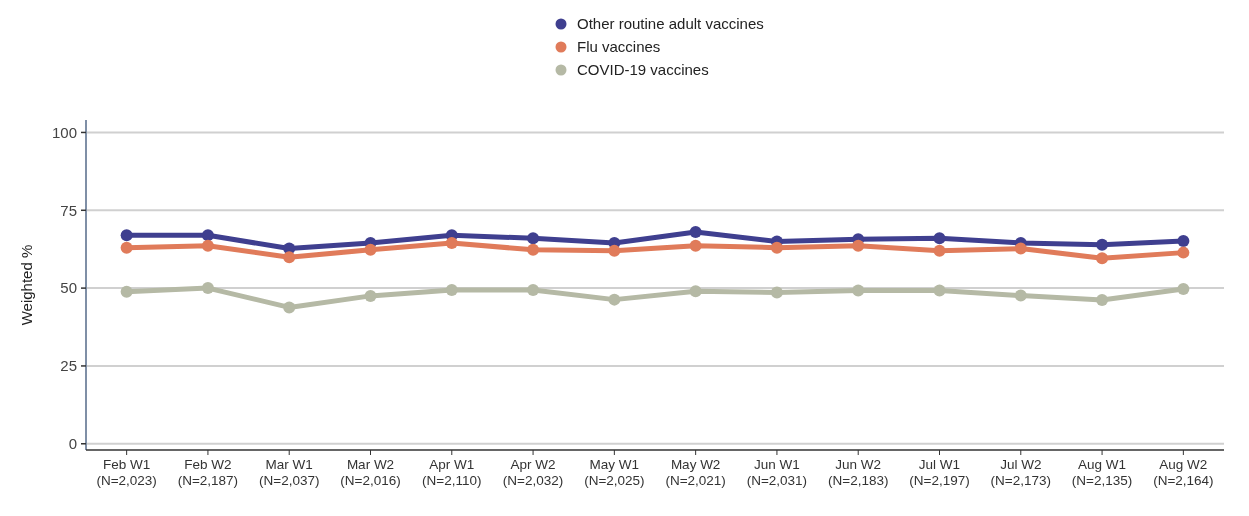  Describe the element at coordinates (670, 24) in the screenshot. I see `legend-label: Other routine adult vaccines` at that location.